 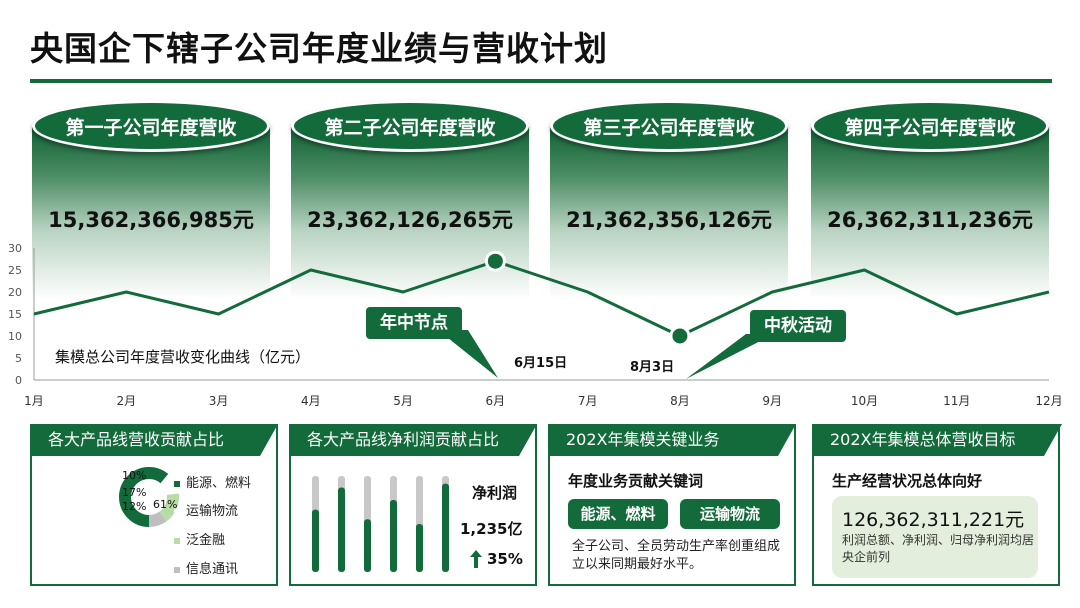 I want to click on x-tick-label: 2月, so click(x=126, y=401).